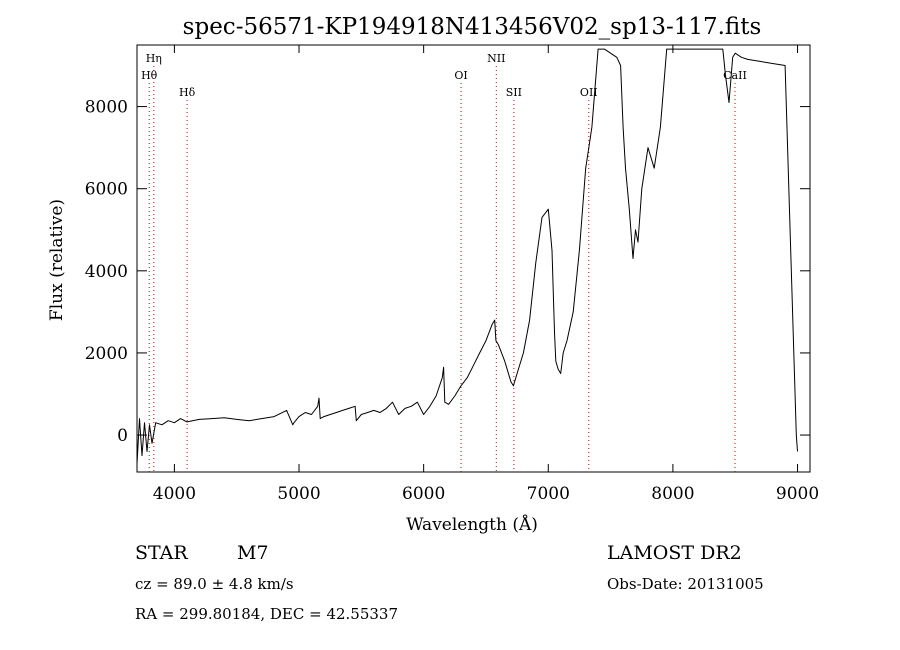  Describe the element at coordinates (106, 272) in the screenshot. I see `y-tick-label: 4000` at that location.